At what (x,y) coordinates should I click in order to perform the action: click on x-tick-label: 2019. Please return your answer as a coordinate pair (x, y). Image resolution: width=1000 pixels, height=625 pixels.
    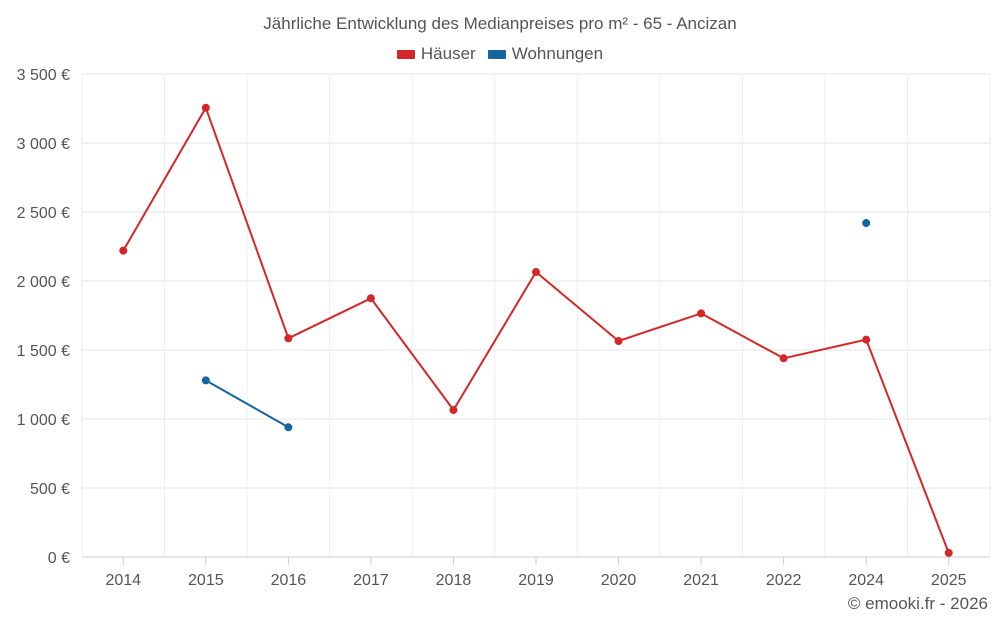
    Looking at the image, I should click on (536, 580).